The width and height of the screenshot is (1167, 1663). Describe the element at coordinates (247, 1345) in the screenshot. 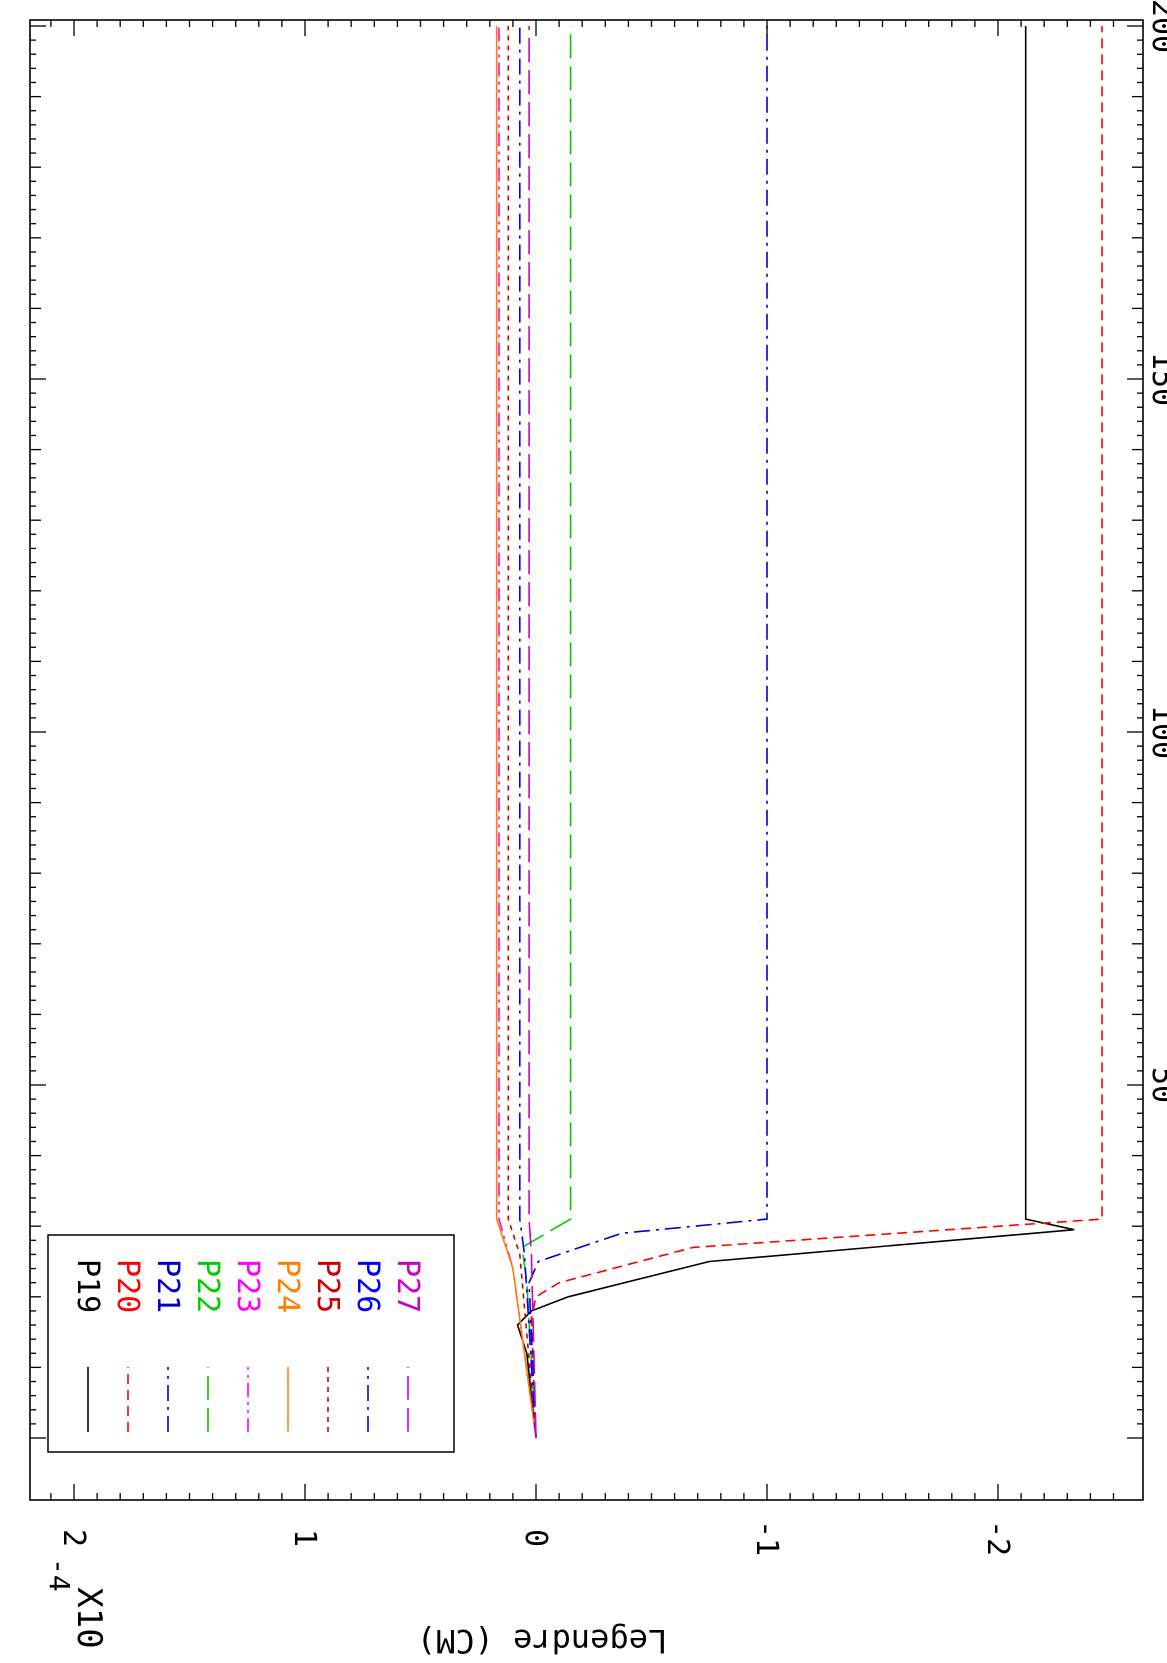

I see `legend-items: P19 P20 P21 P22 P23 P24 P25 P26 P27` at that location.